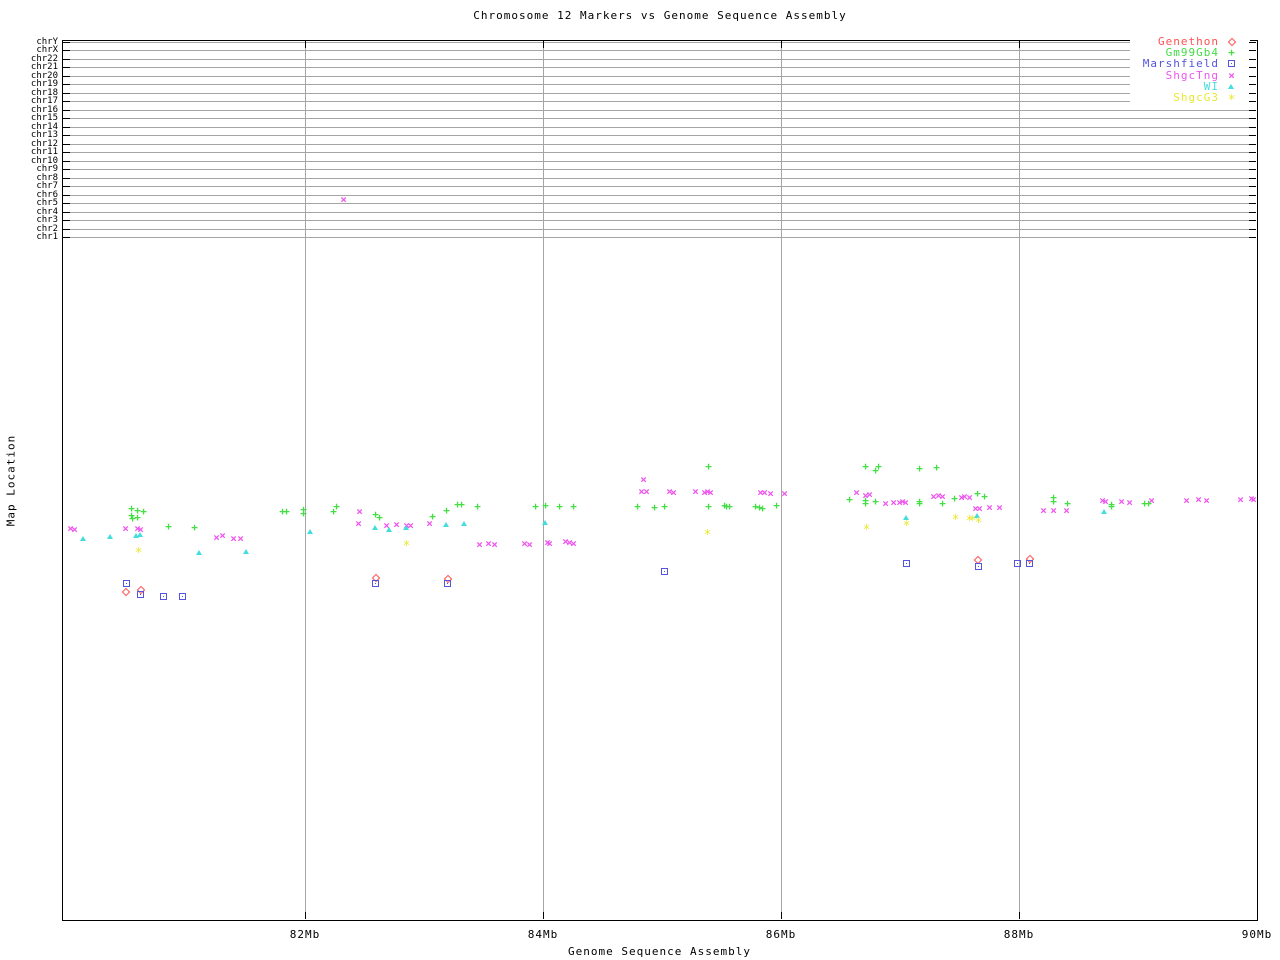  Describe the element at coordinates (305, 934) in the screenshot. I see `x-tick-label: 82Mb` at that location.